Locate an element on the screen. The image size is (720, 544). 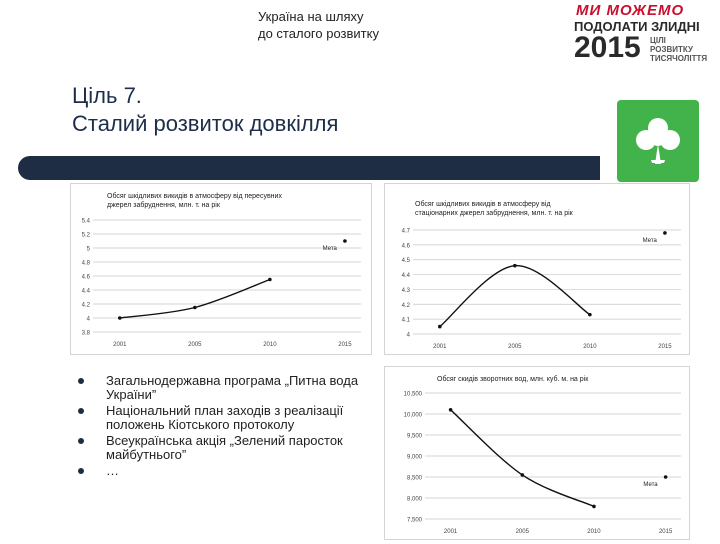
page-title: Ціль 7. Сталий розвиток довкілля is located at coordinates (205, 110).